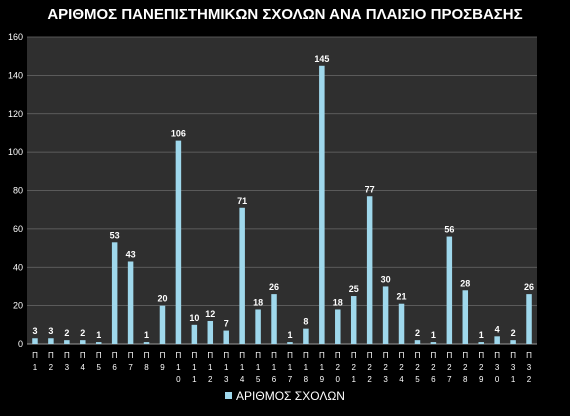 This screenshot has height=416, width=570. What do you see at coordinates (131, 254) in the screenshot?
I see `data-label: 43` at bounding box center [131, 254].